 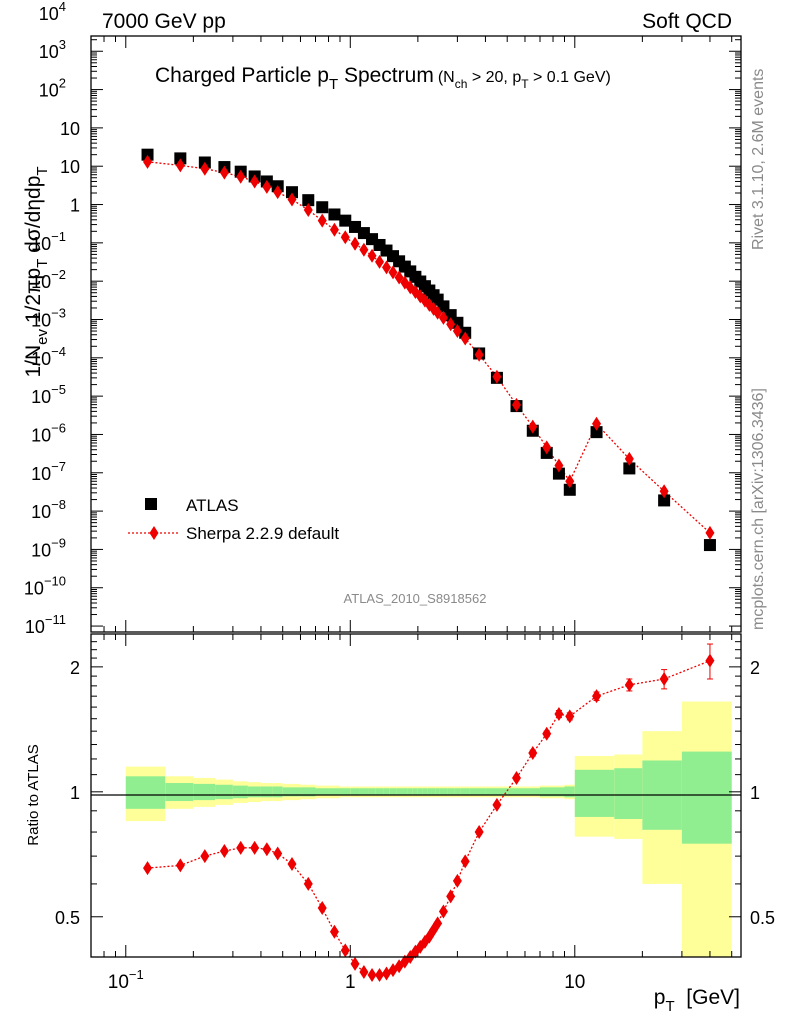 What do you see at coordinates (48, 509) in the screenshot?
I see `y-tick-label: 10⁻⁸` at bounding box center [48, 509].